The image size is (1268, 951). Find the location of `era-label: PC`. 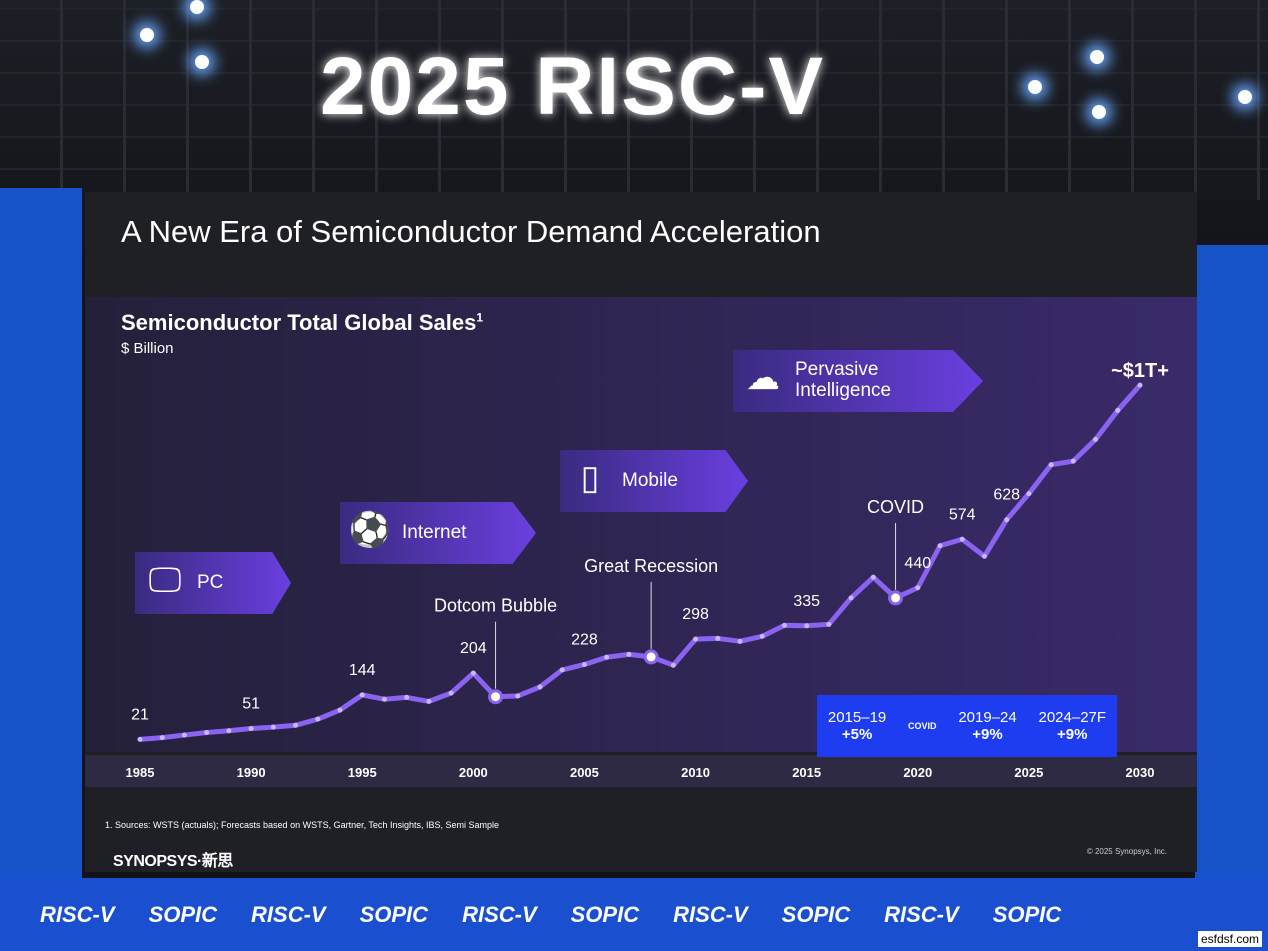

era-label: PC is located at coordinates (210, 582).